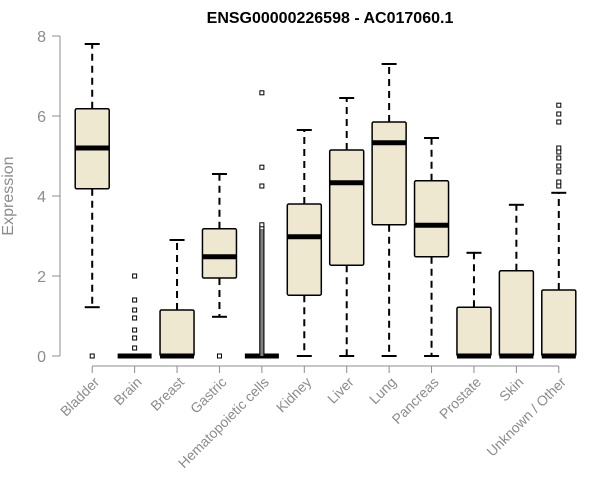 Image resolution: width=600 pixels, height=500 pixels. I want to click on y-tick-label: 0, so click(41, 357).